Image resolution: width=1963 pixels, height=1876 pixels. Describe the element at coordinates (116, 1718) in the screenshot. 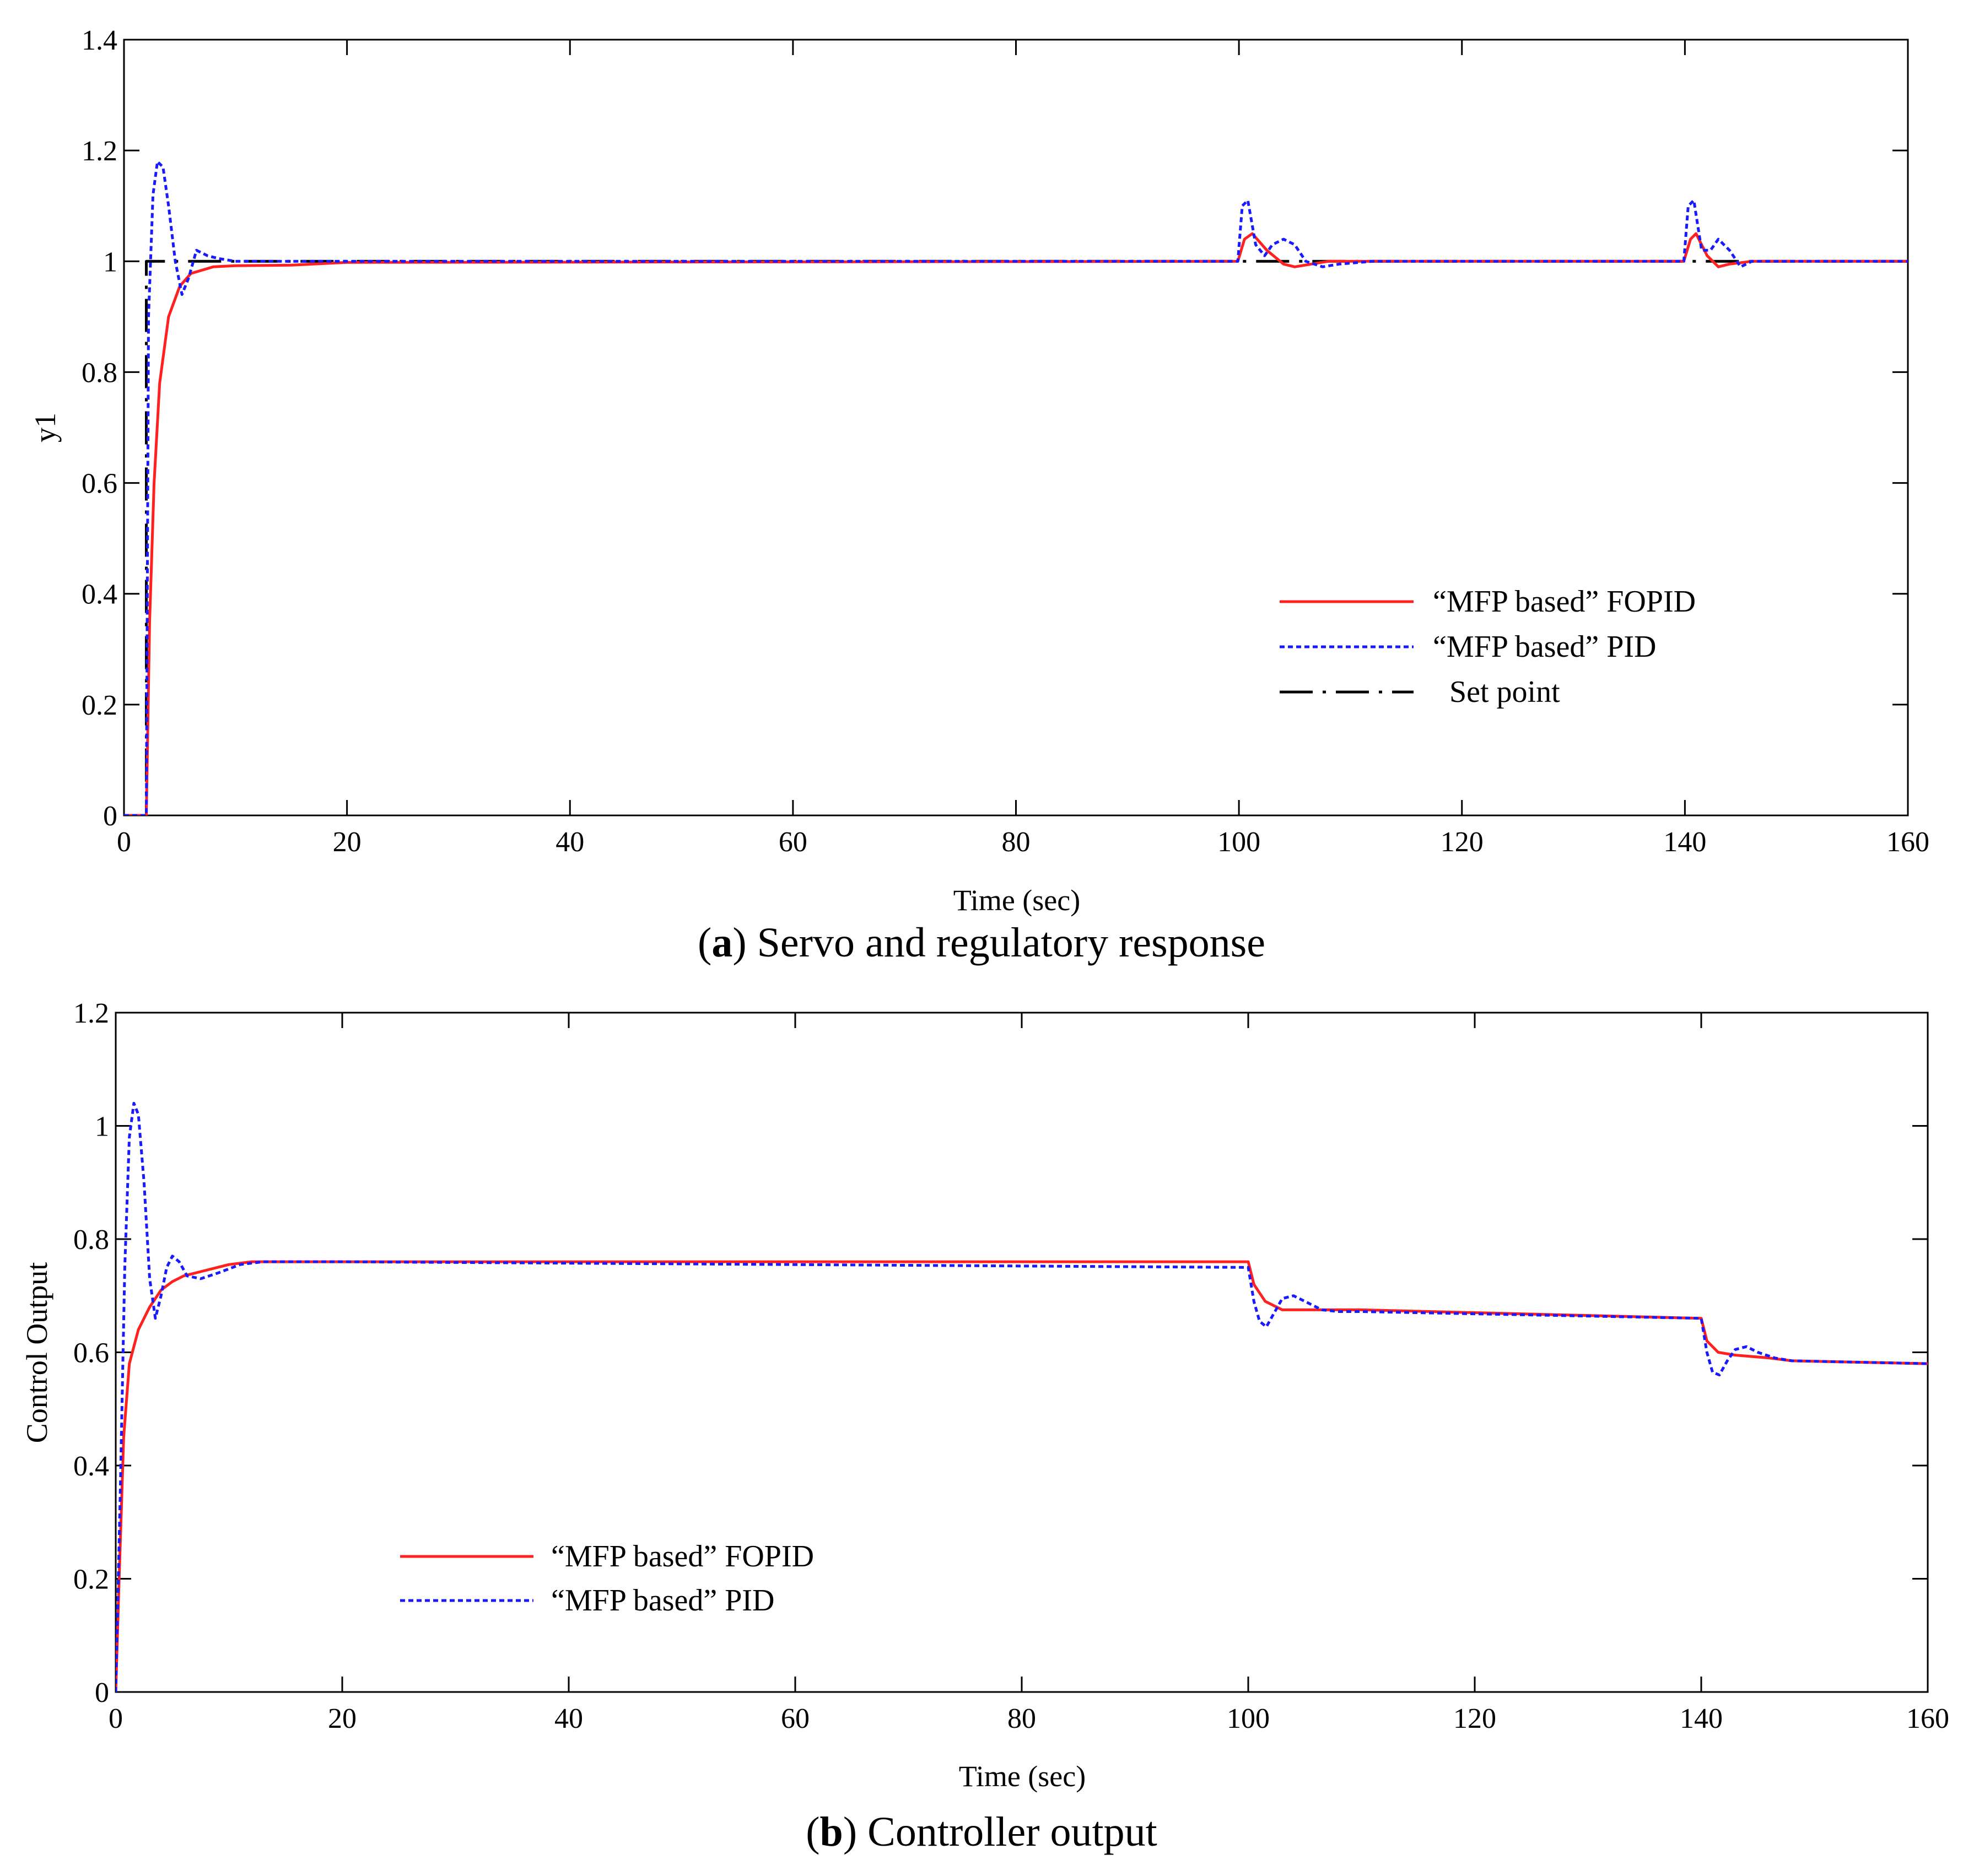

I see `x-tick-label-b: 0` at that location.